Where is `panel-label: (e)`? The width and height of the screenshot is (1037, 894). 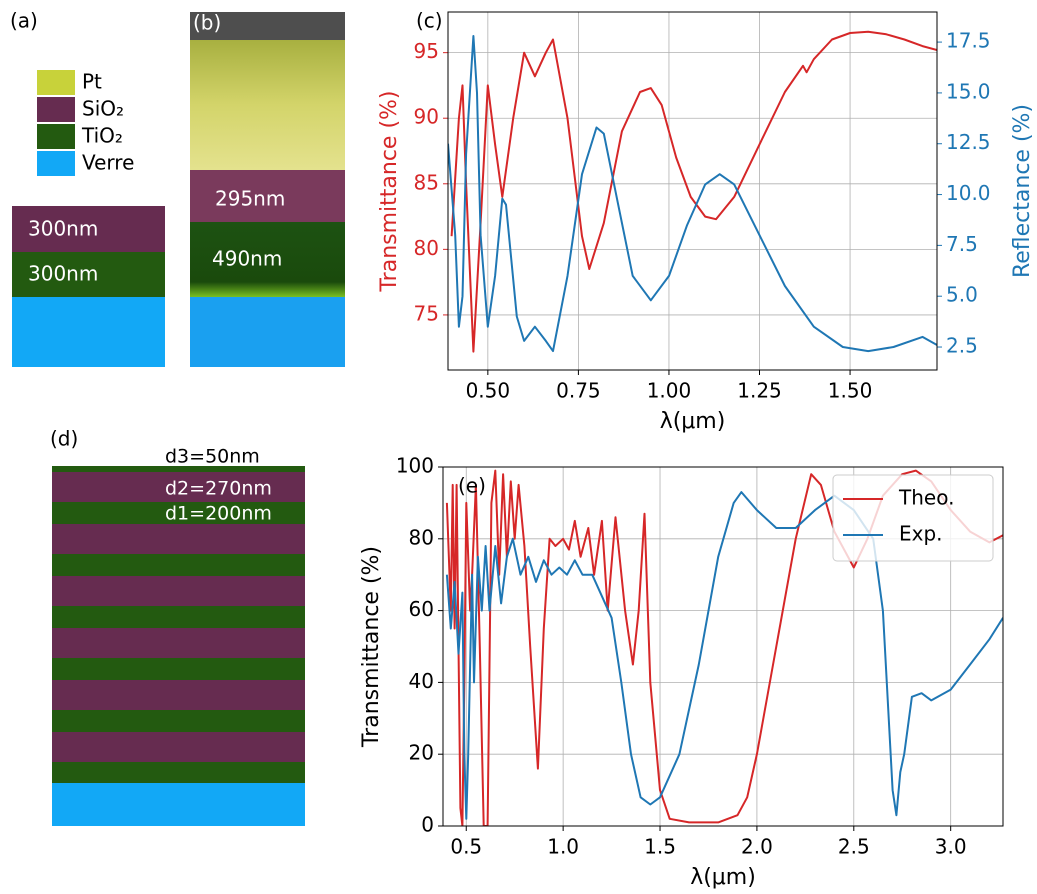
panel-label: (e) is located at coordinates (472, 486).